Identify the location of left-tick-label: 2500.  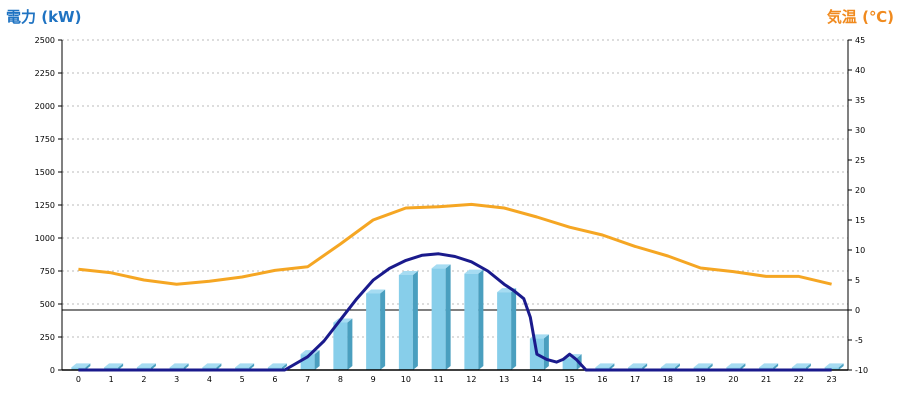
(45, 40).